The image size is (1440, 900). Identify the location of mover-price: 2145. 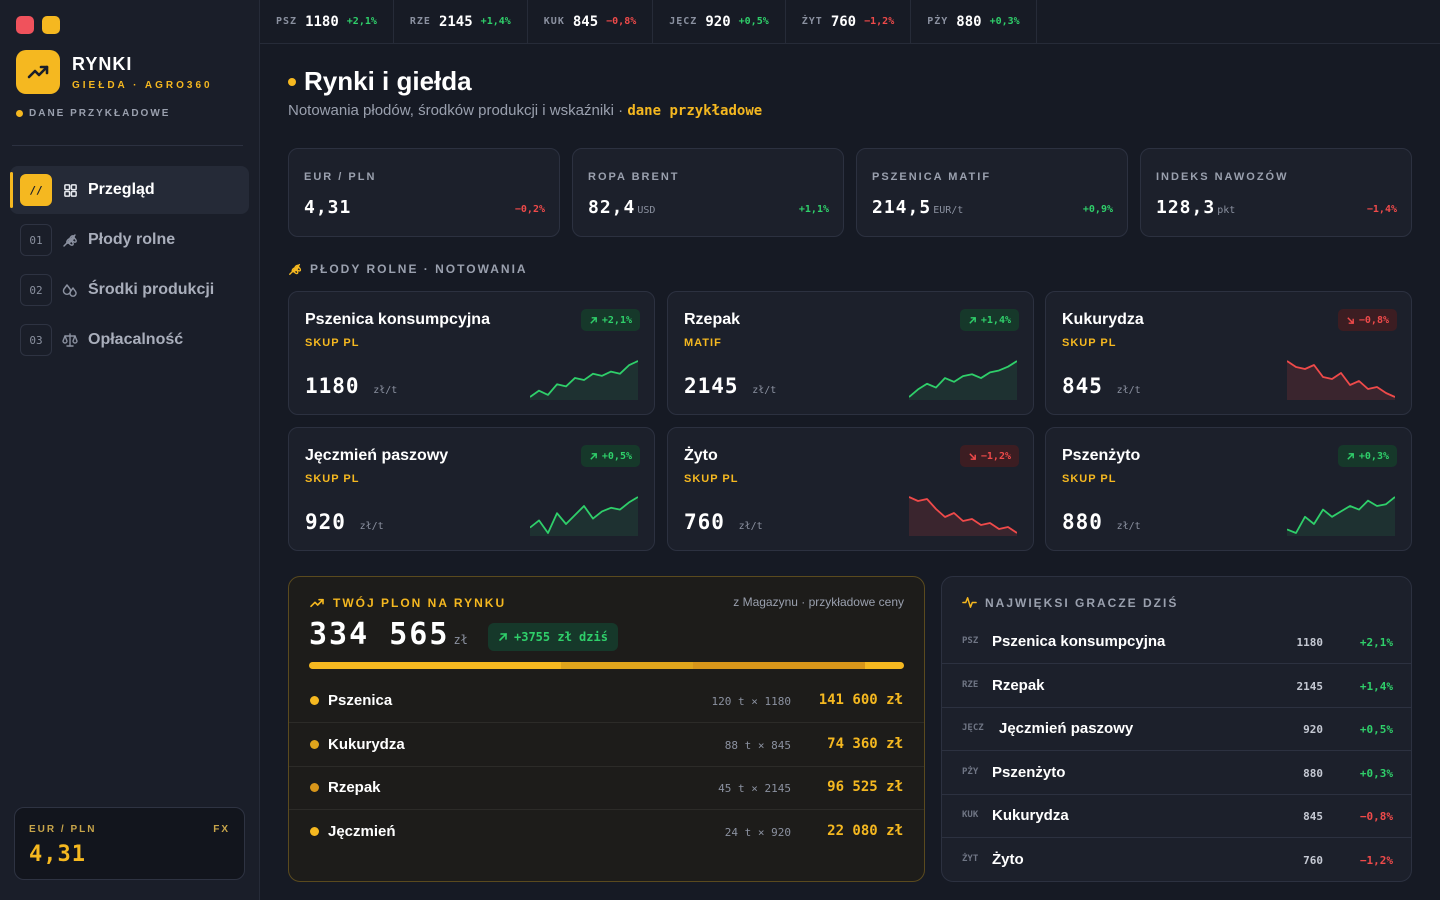
(1310, 686).